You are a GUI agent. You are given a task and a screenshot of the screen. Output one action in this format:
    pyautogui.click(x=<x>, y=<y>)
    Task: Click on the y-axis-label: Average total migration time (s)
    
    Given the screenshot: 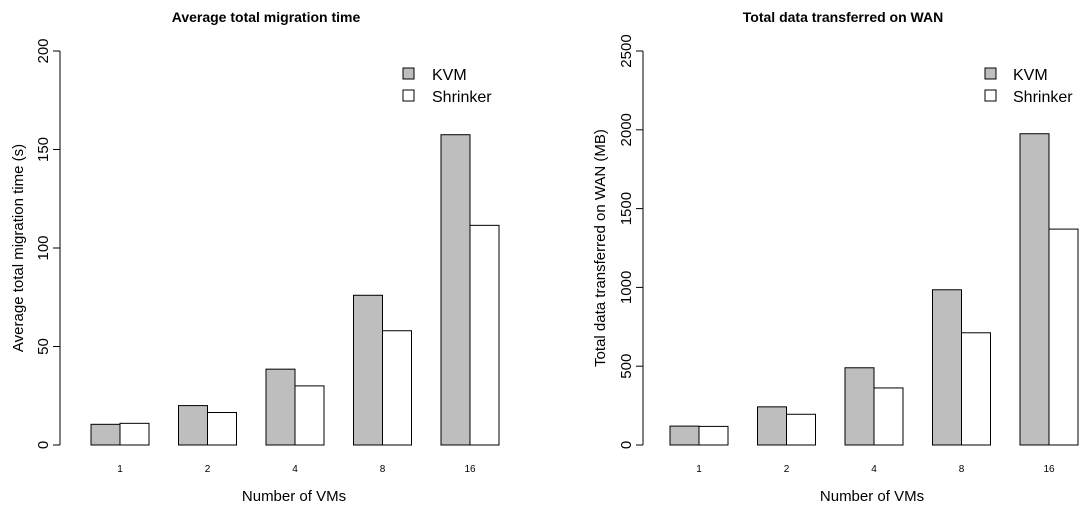 What is the action you would take?
    pyautogui.click(x=18, y=248)
    